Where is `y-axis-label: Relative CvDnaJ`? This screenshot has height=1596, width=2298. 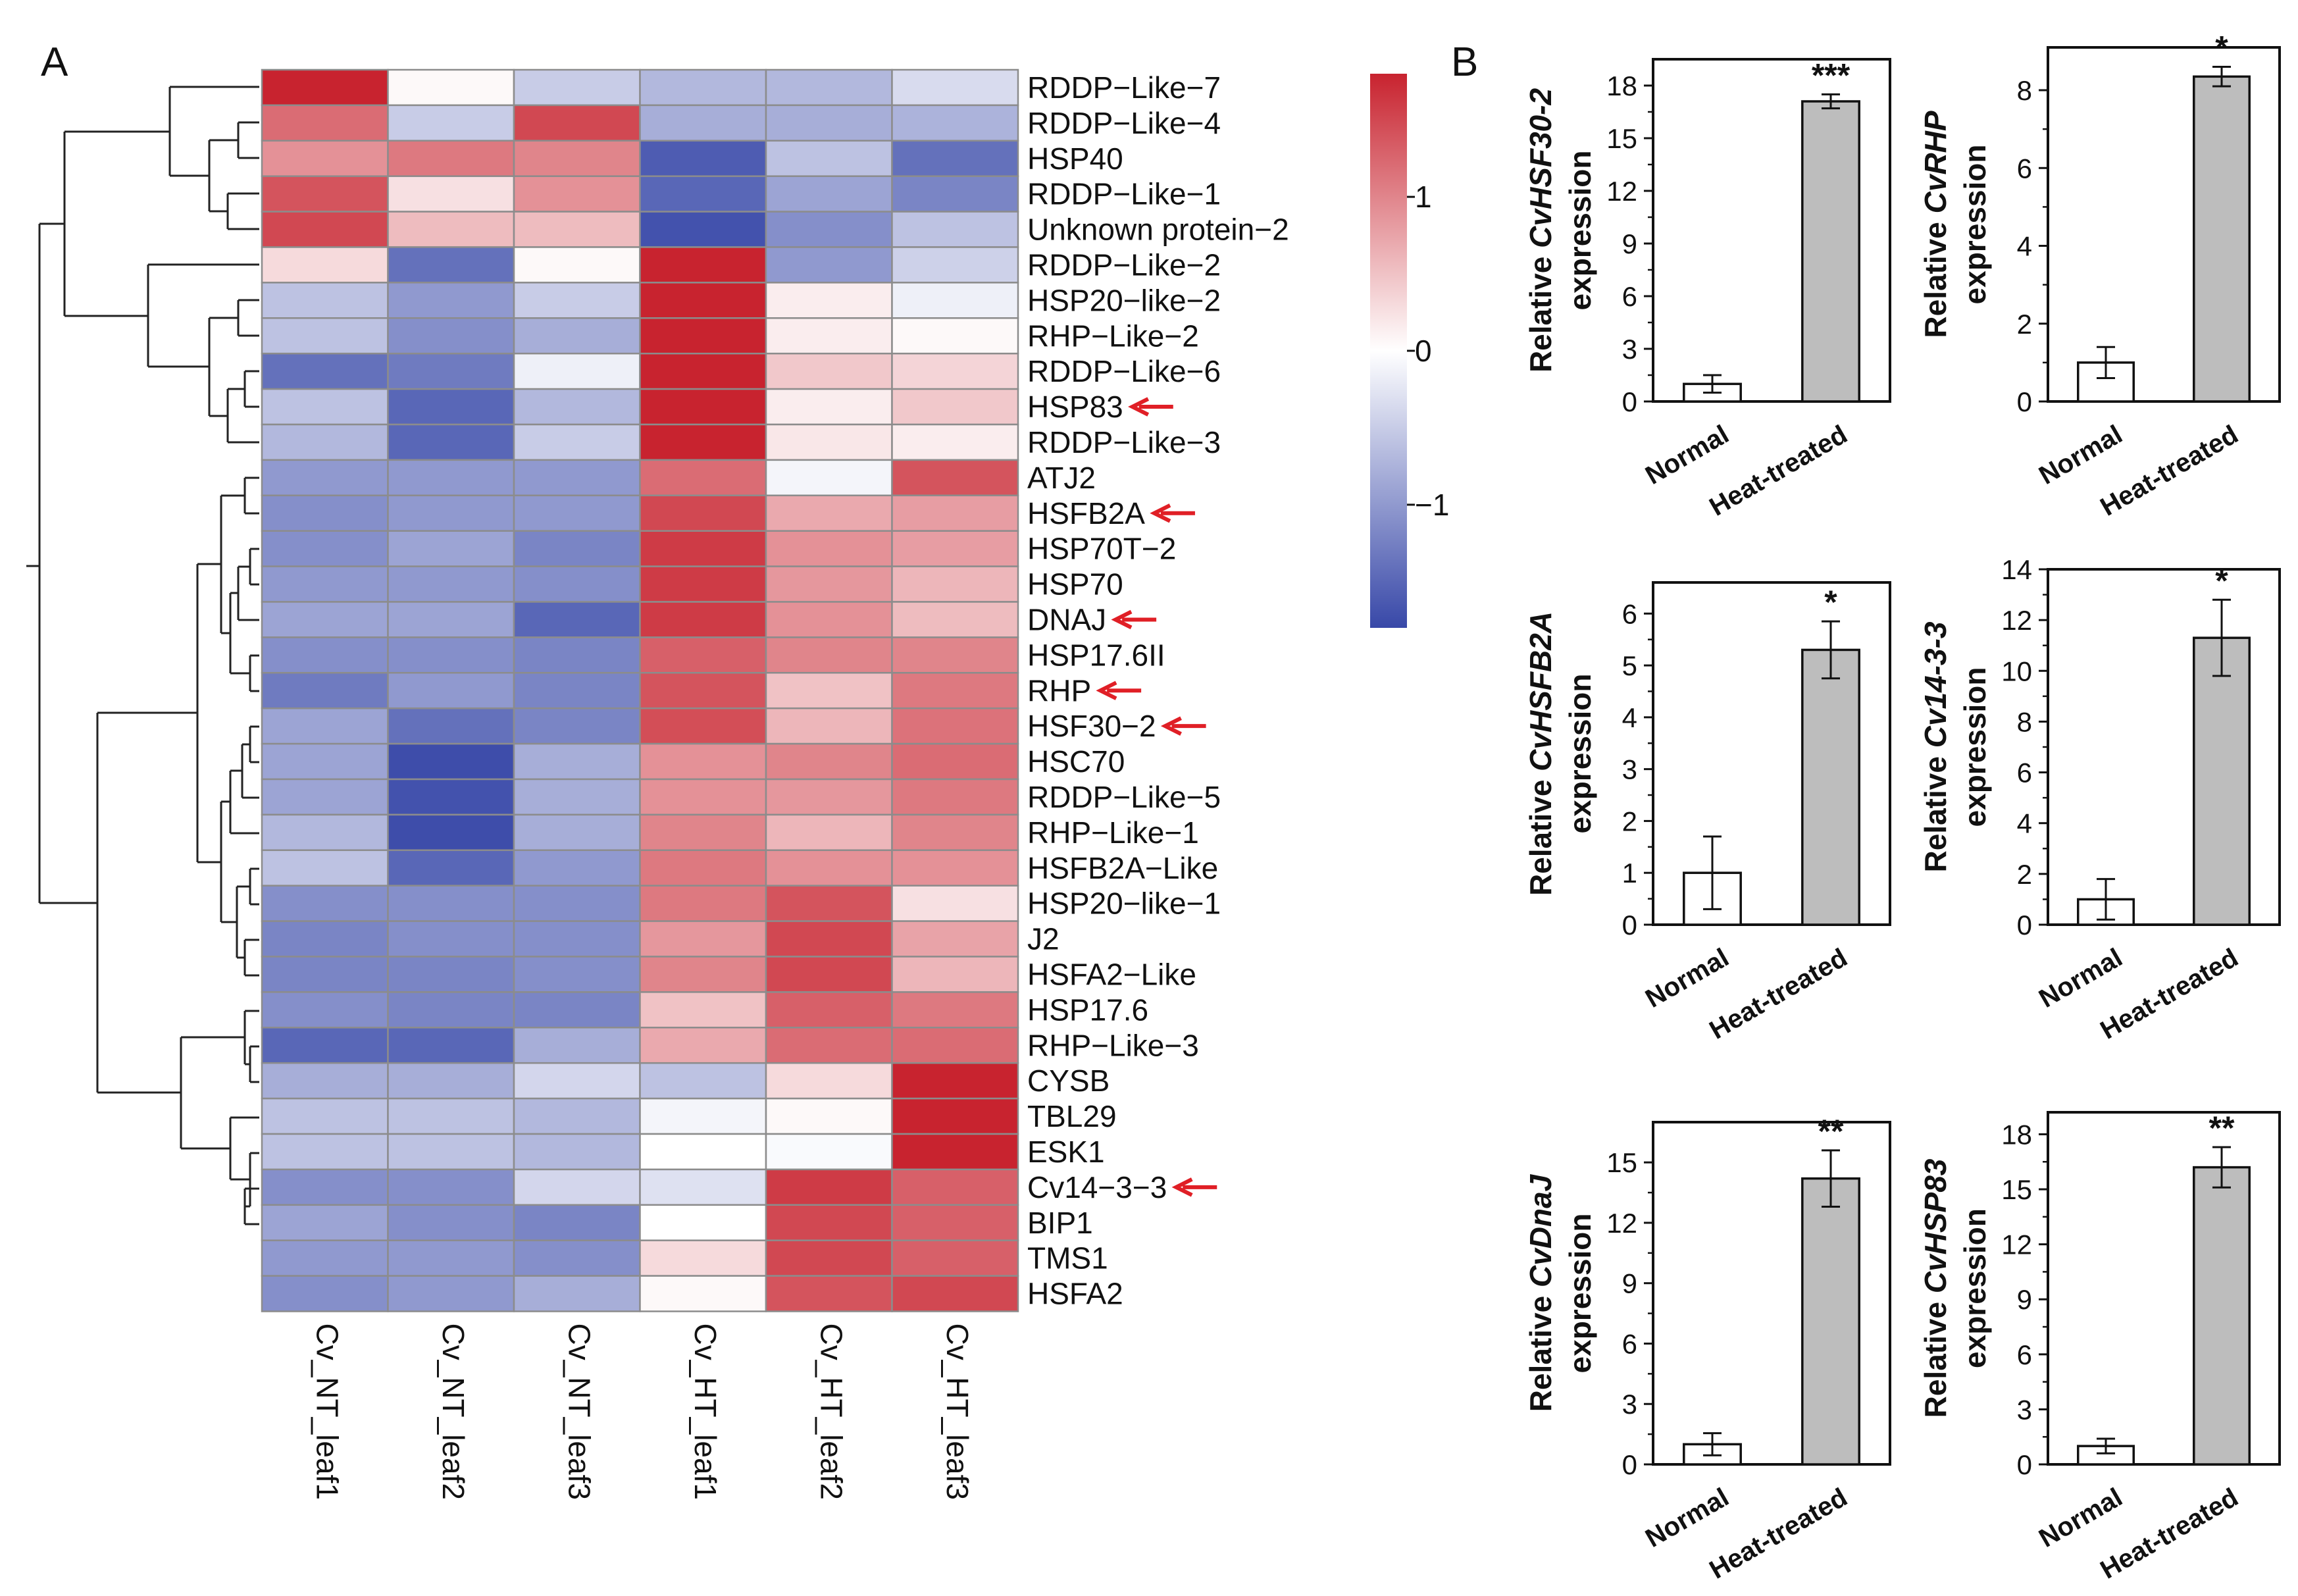
y-axis-label: Relative CvDnaJ is located at coordinates (1540, 1292).